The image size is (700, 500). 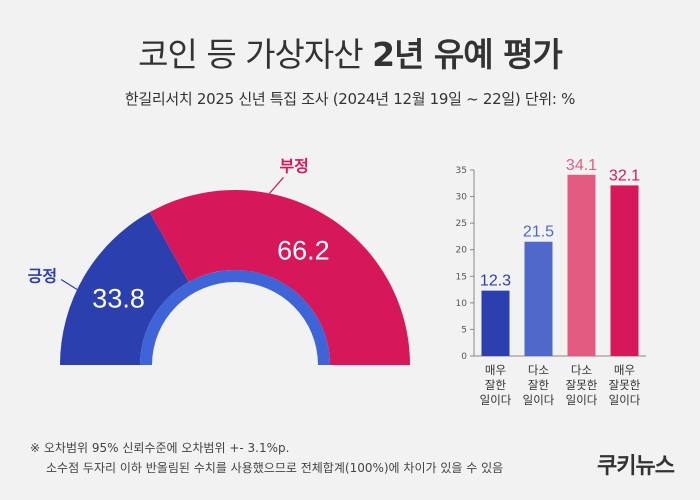 What do you see at coordinates (160, 448) in the screenshot?
I see `footnote-line1: ※ 오차범위 95% 신뢰수준에 오차범위 +- 3.1%p.` at bounding box center [160, 448].